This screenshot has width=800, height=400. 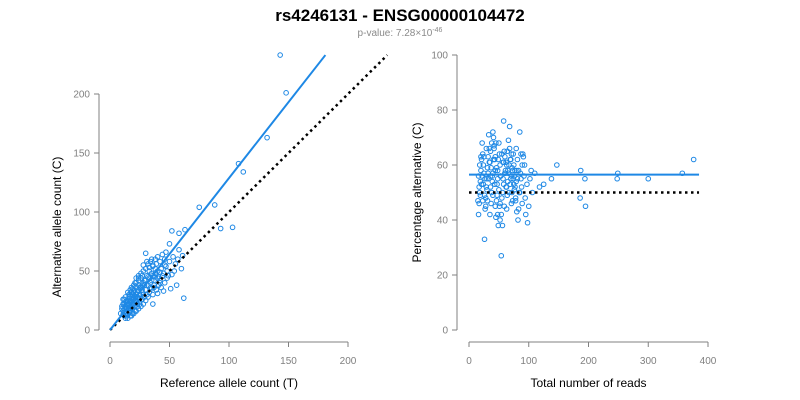 I want to click on pvalue-exponent: -46, so click(x=437, y=30).